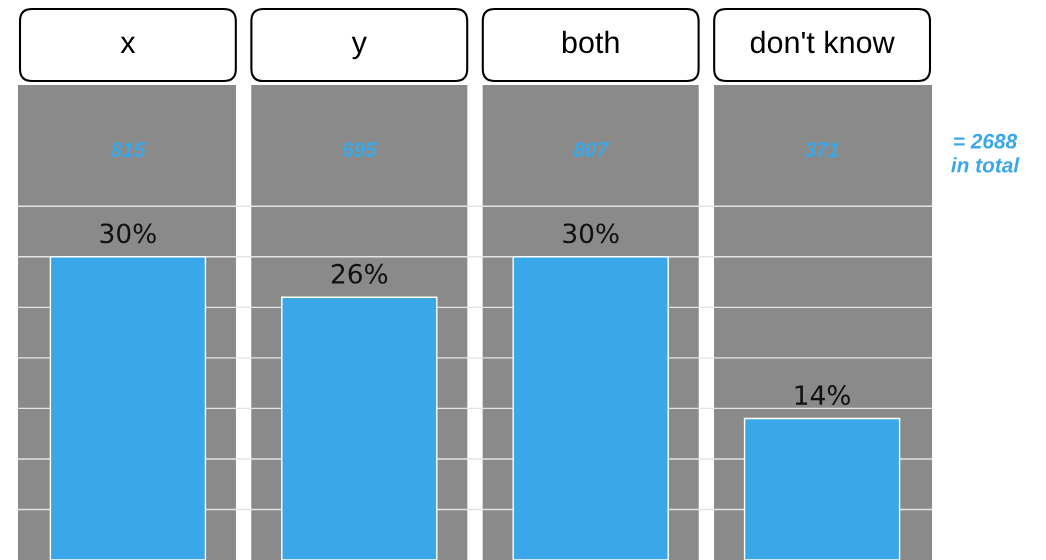 The height and width of the screenshot is (560, 1046). What do you see at coordinates (359, 48) in the screenshot?
I see `x-tick-label: y` at bounding box center [359, 48].